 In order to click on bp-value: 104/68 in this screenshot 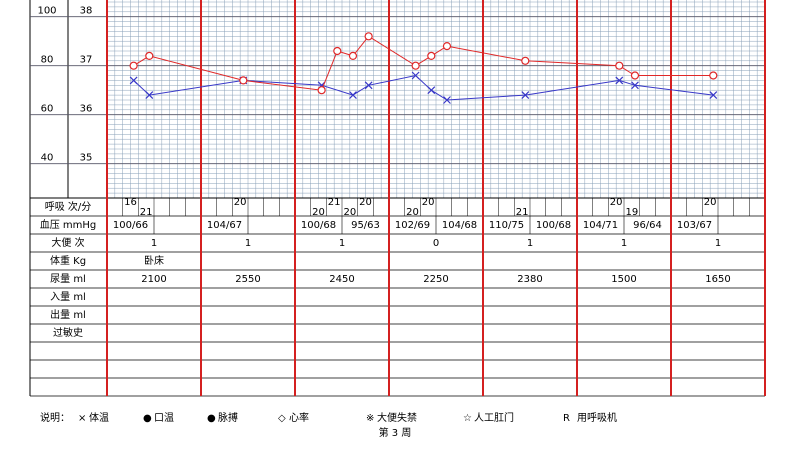, I will do `click(459, 225)`.